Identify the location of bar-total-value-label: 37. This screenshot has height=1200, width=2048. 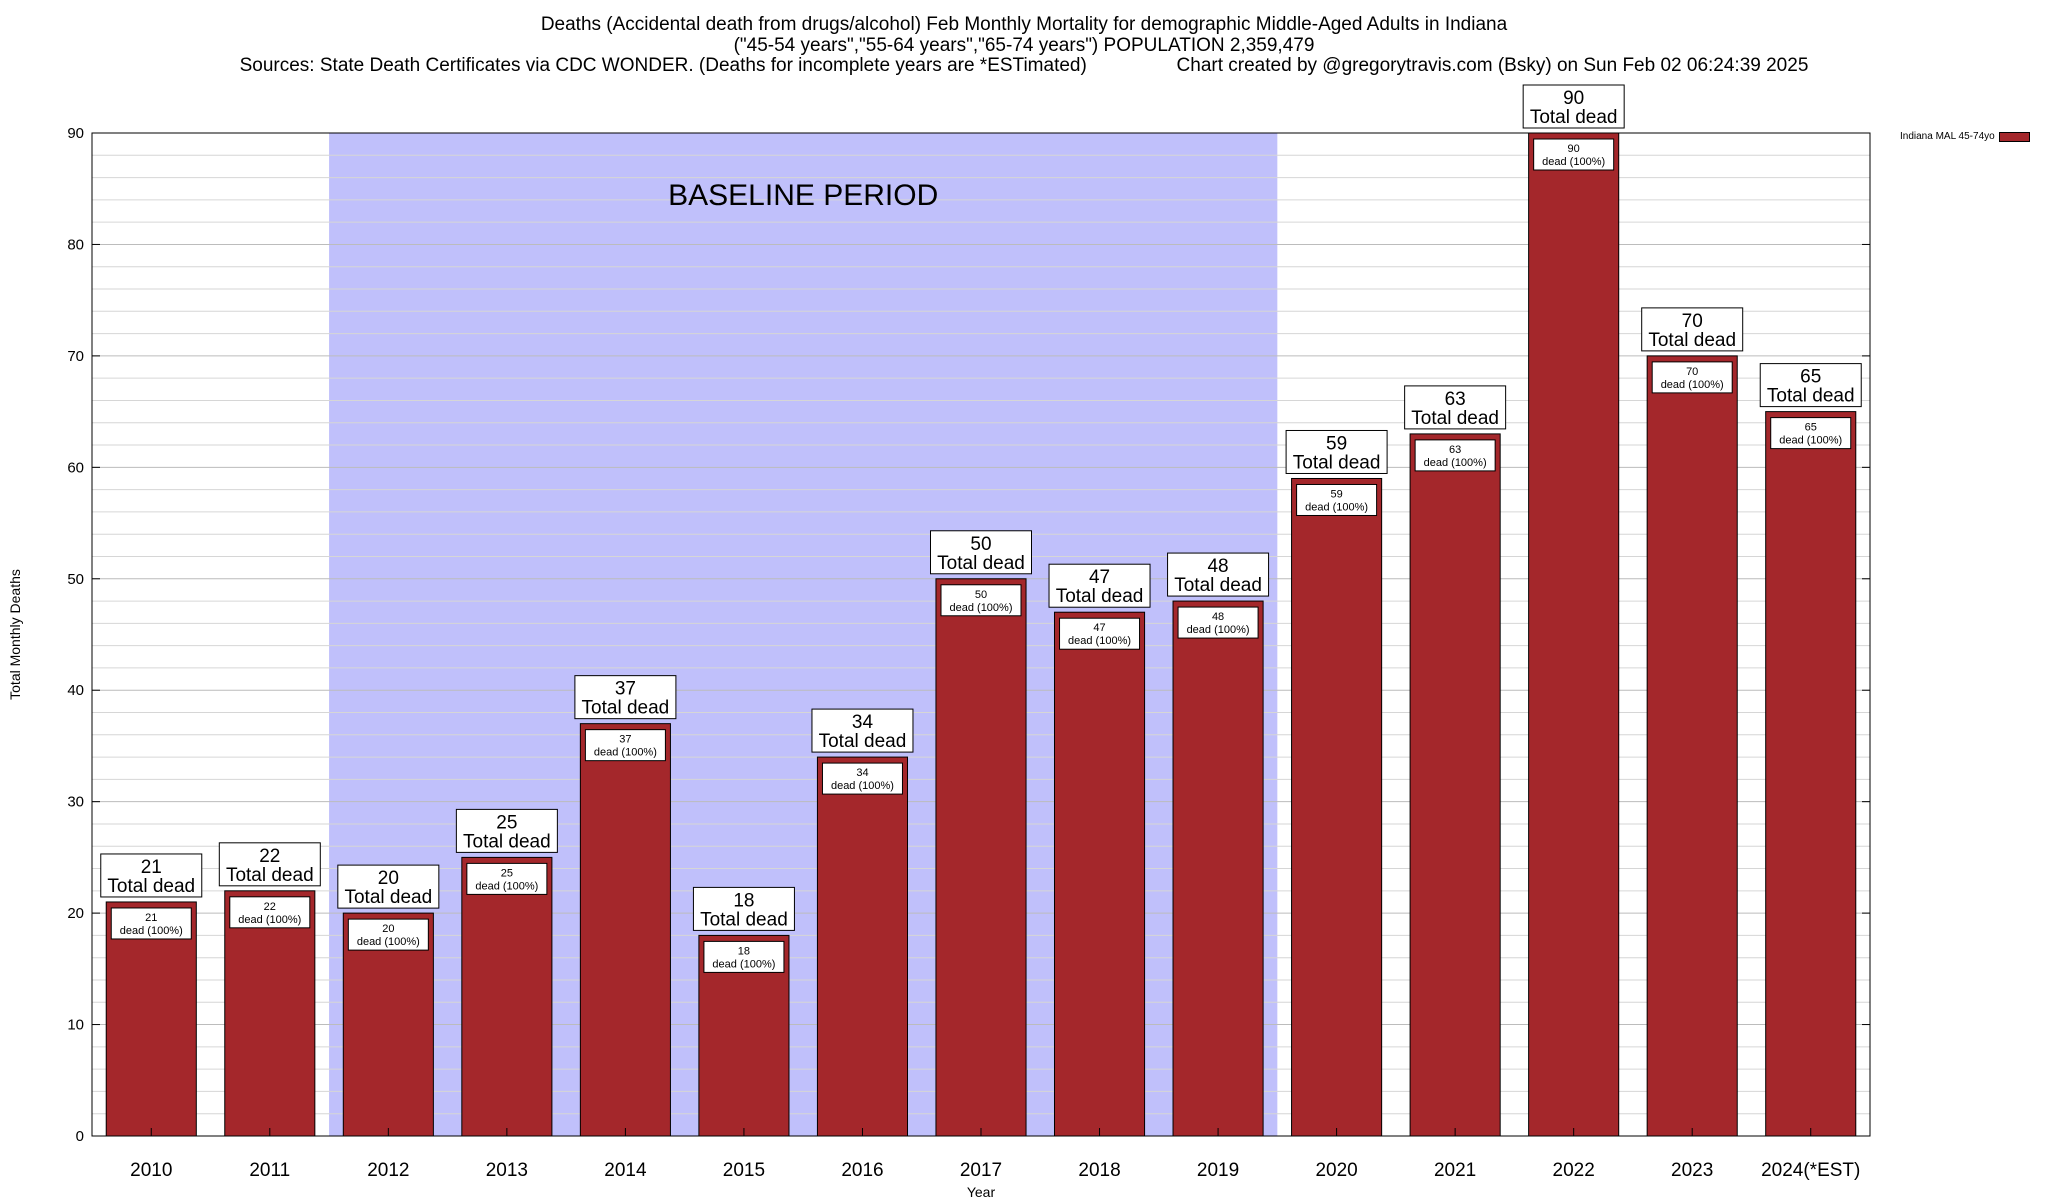
(625, 689).